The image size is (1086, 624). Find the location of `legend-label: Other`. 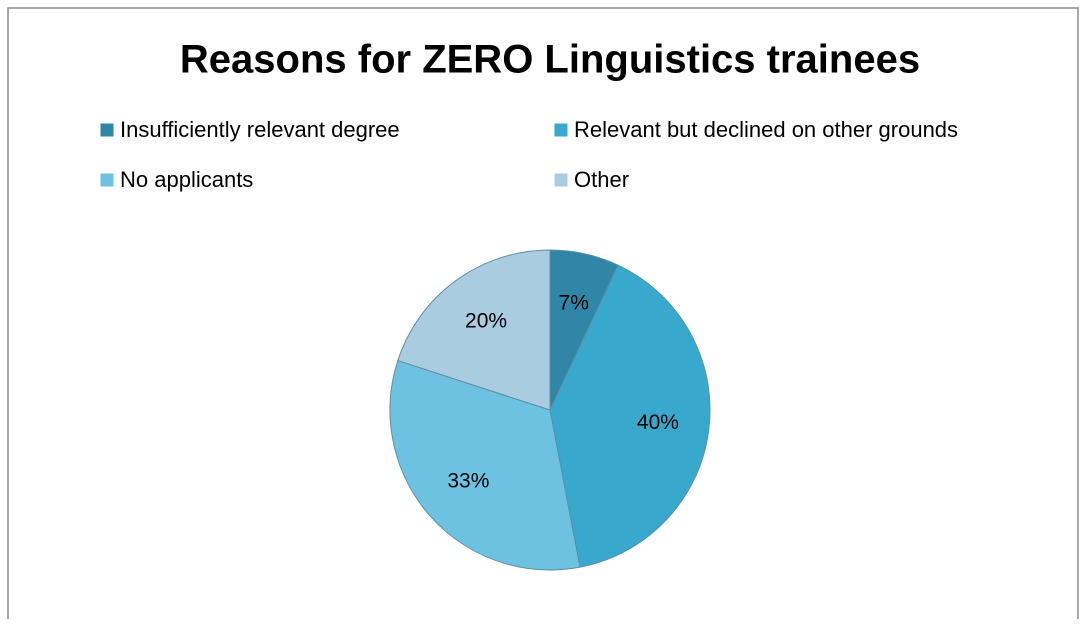

legend-label: Other is located at coordinates (601, 179).